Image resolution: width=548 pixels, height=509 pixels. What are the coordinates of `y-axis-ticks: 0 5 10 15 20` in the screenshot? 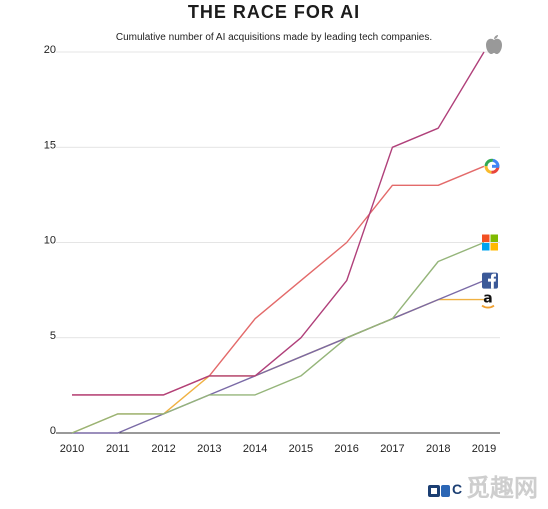 It's located at (50, 240).